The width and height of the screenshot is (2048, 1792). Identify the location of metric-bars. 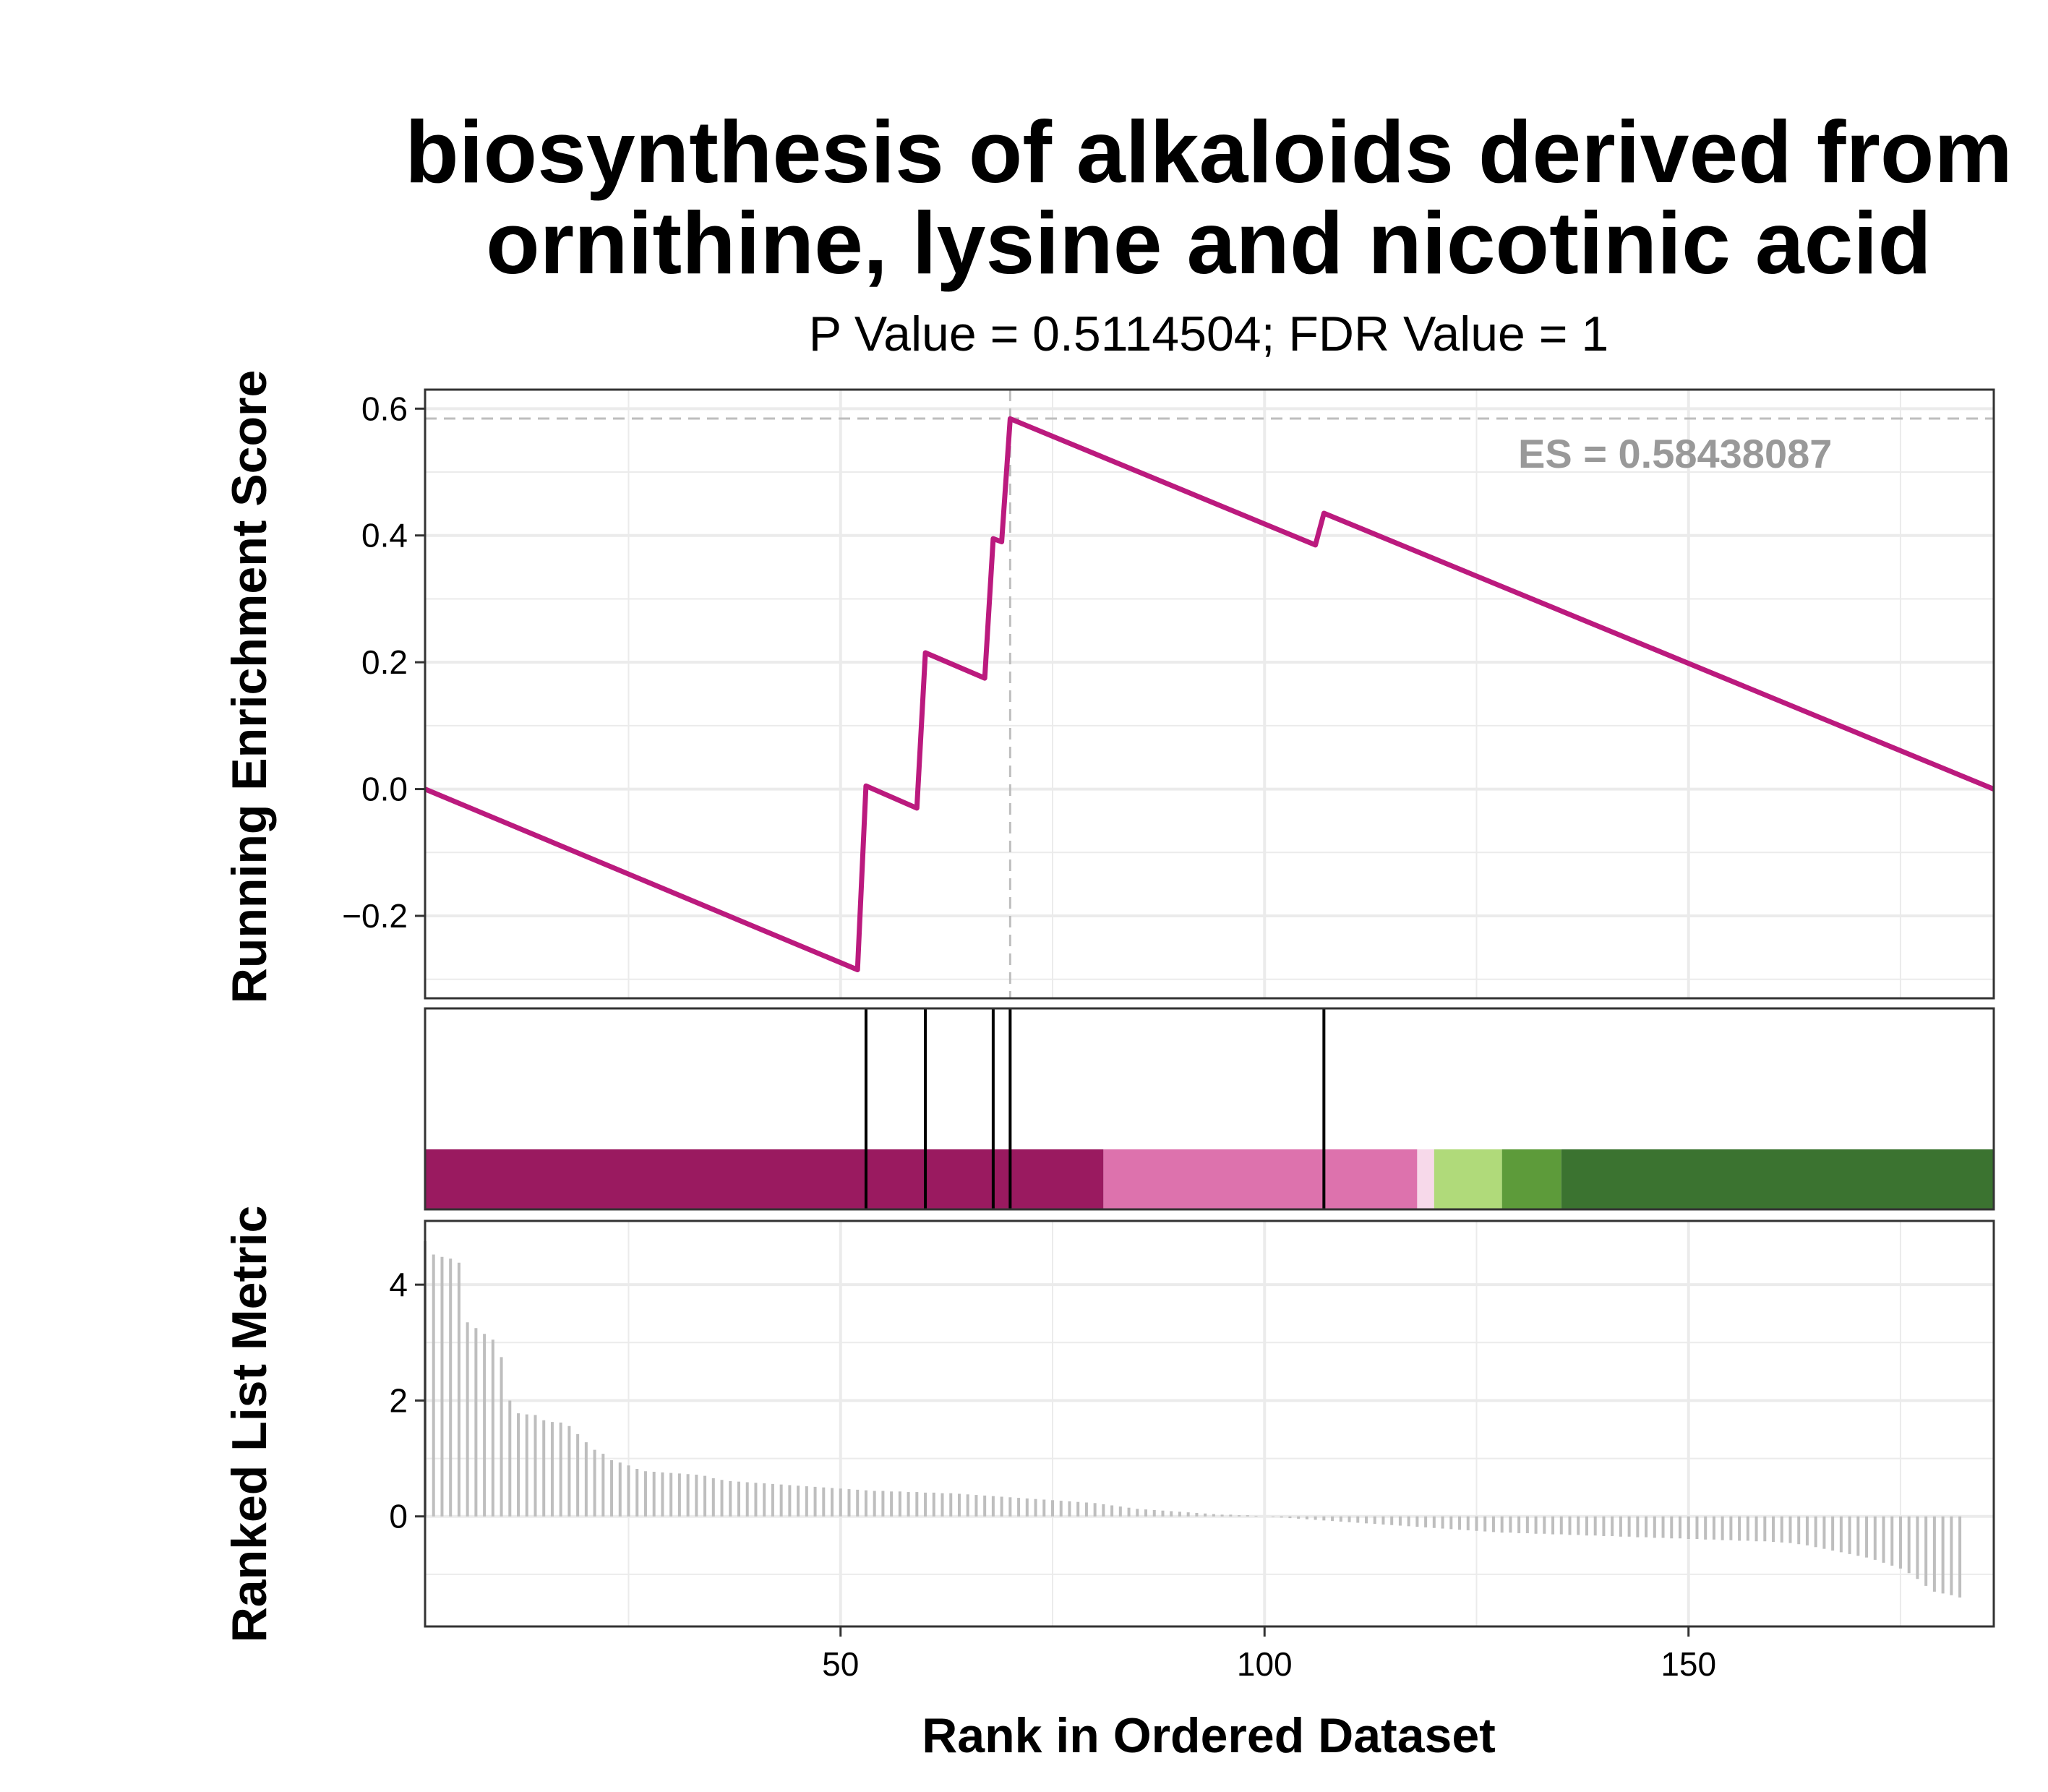
(1193, 1420).